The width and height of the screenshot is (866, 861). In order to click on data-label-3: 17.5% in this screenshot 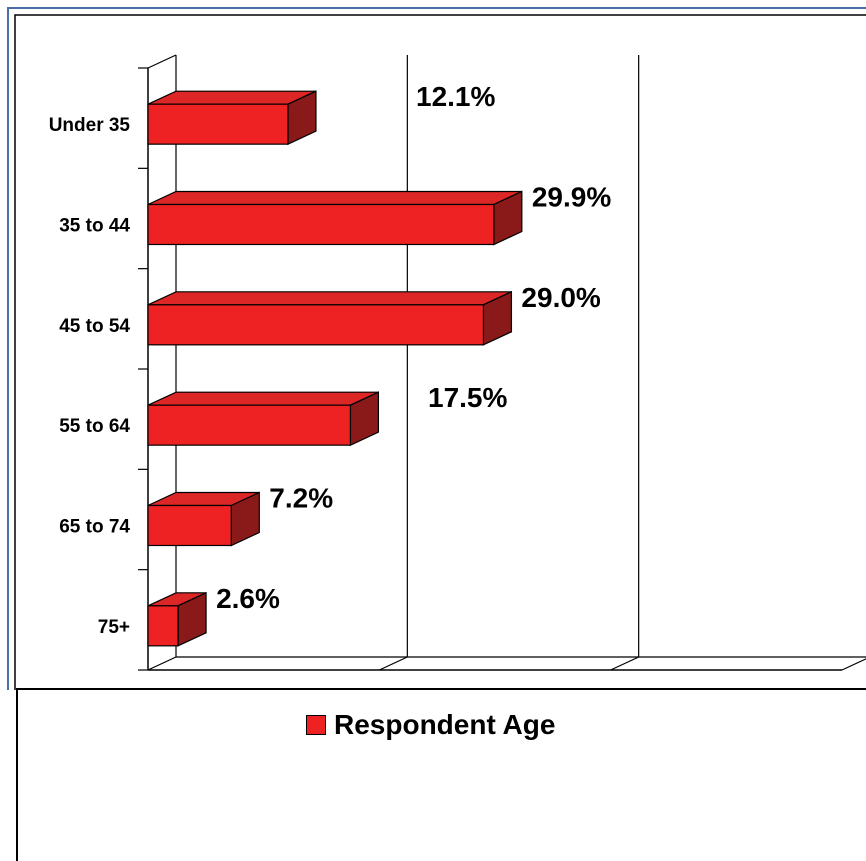, I will do `click(467, 397)`.